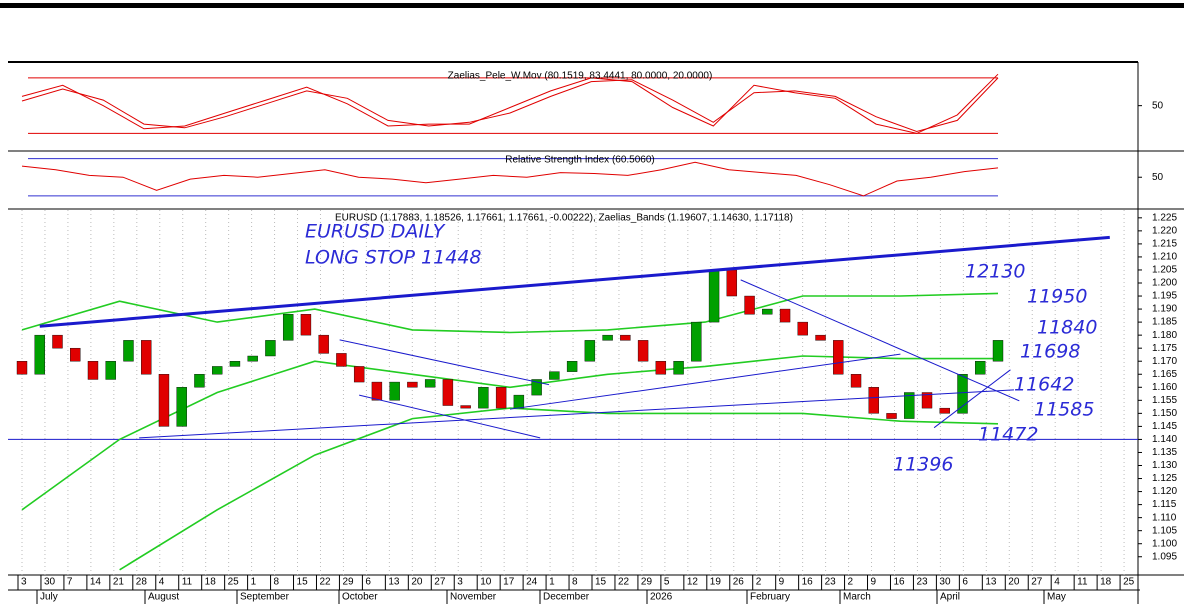 This screenshot has height=609, width=1184. What do you see at coordinates (922, 582) in the screenshot?
I see `x-tick-label: 23` at bounding box center [922, 582].